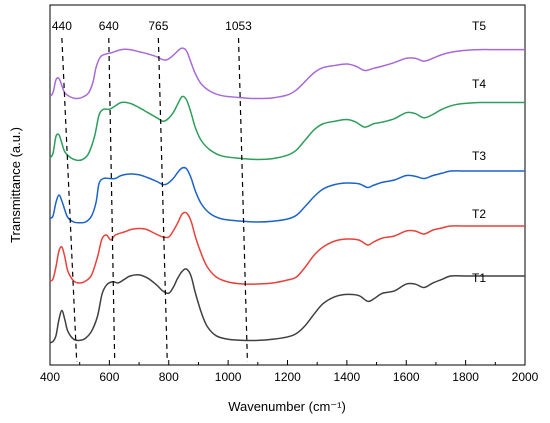 The width and height of the screenshot is (550, 423). Describe the element at coordinates (50, 377) in the screenshot. I see `x-tick-label-400: 400` at that location.